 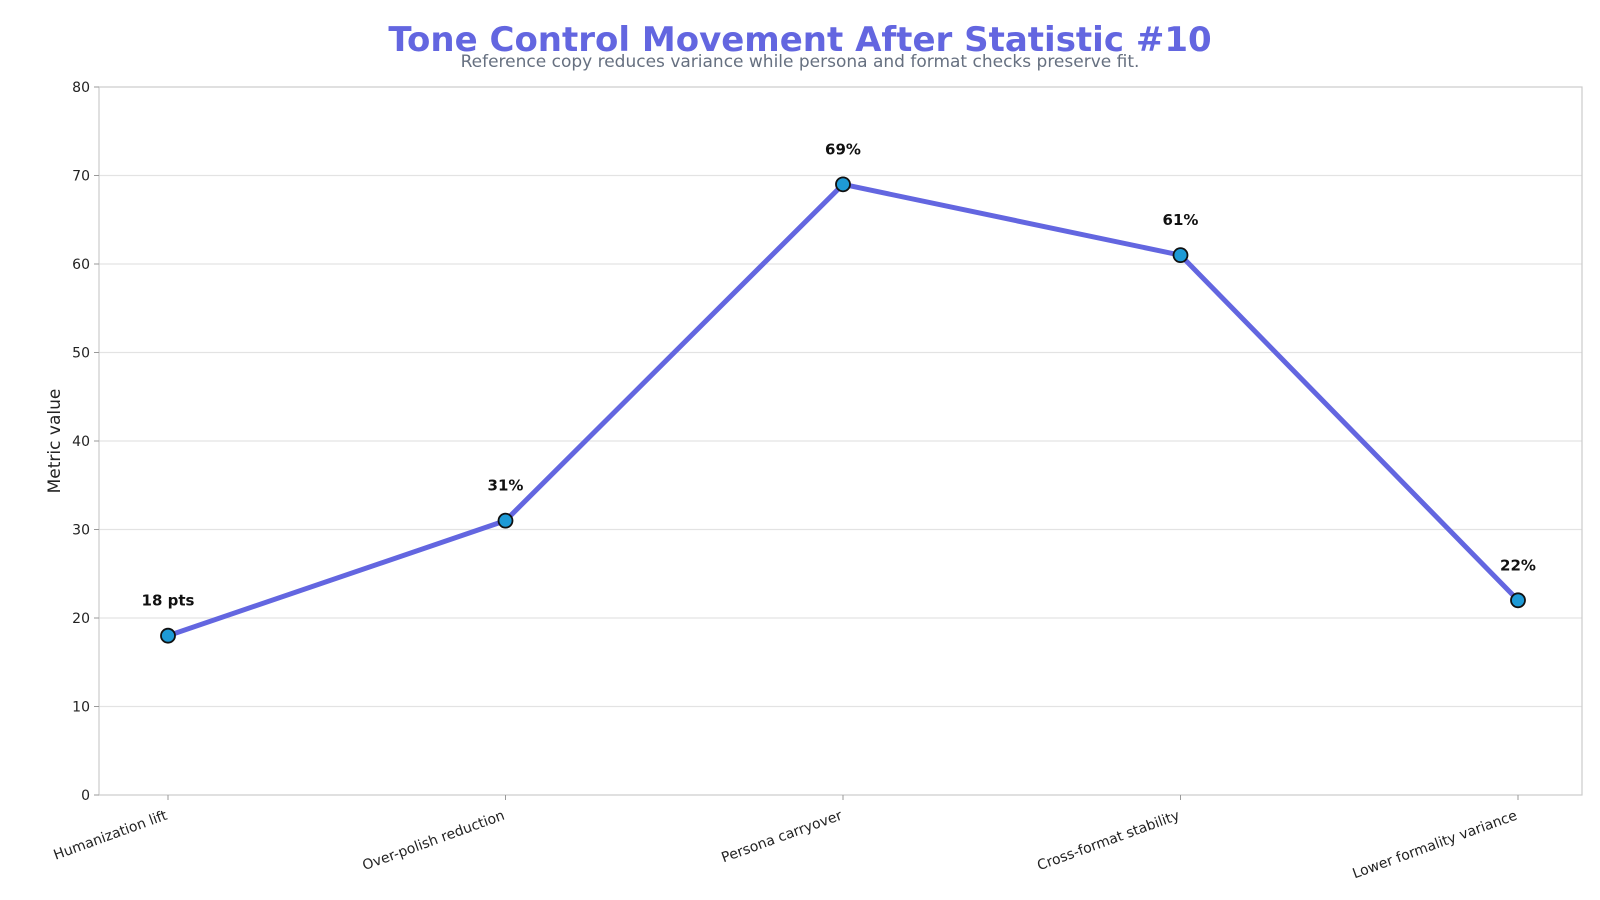 I want to click on y-tick-label: 60, so click(x=81, y=265).